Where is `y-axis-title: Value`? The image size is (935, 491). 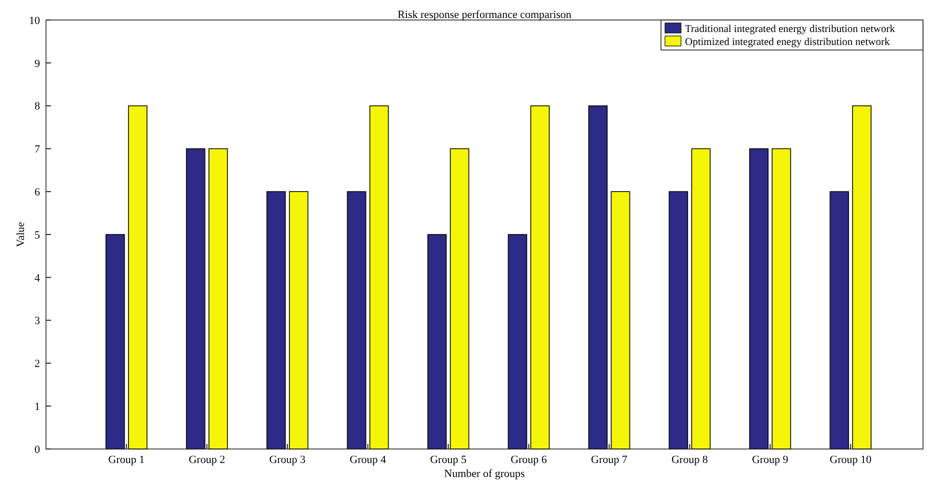
y-axis-title: Value is located at coordinates (21, 235).